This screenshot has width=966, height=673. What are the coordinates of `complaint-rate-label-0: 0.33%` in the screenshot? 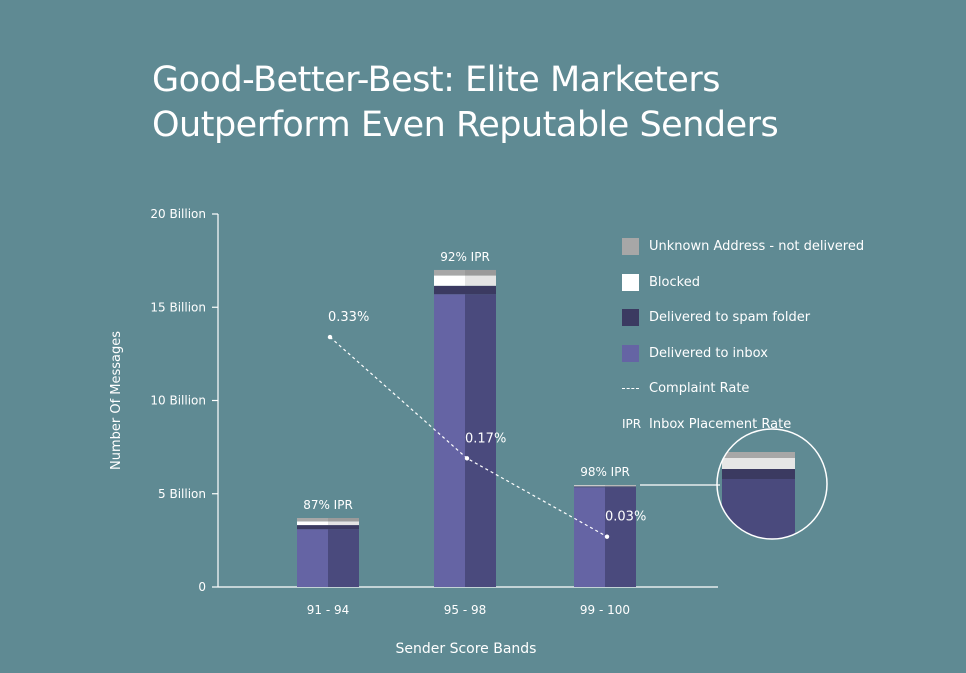 It's located at (348, 317).